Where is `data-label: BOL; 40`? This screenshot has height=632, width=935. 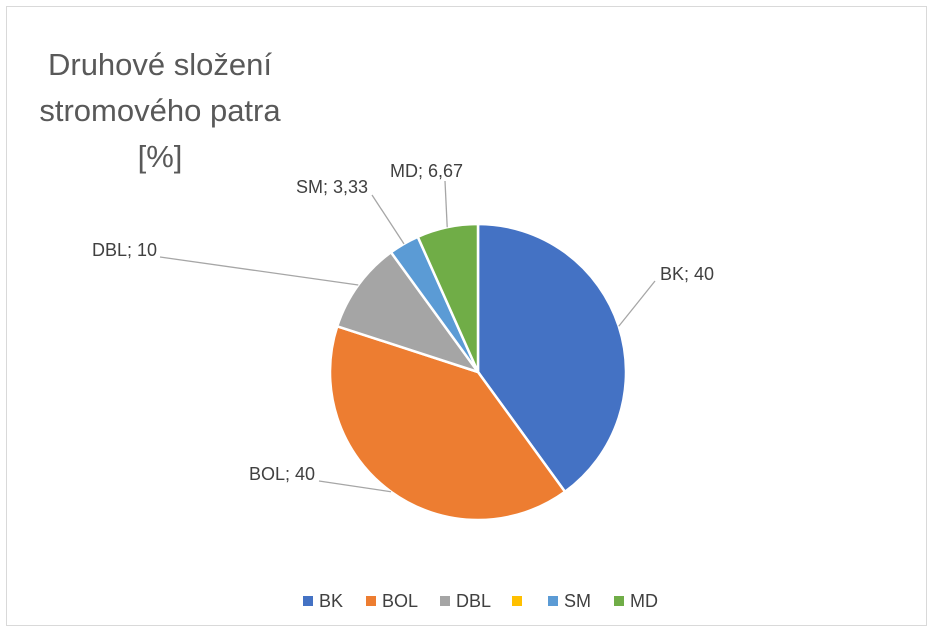 data-label: BOL; 40 is located at coordinates (282, 474).